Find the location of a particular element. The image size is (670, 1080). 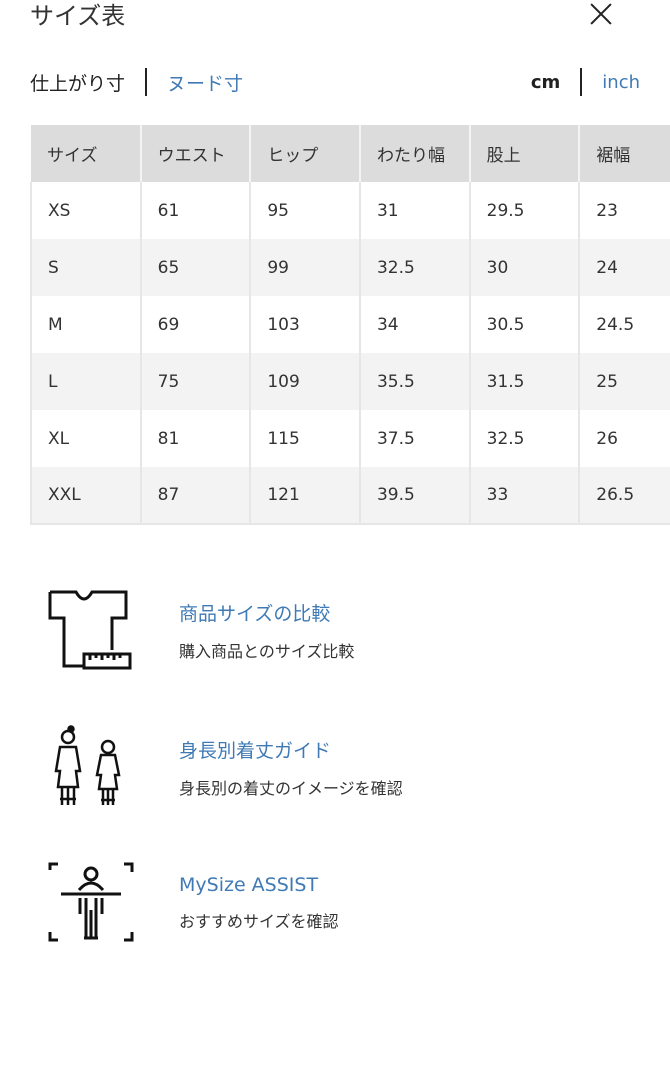

link-title: 商品サイズの比較 is located at coordinates (255, 614).